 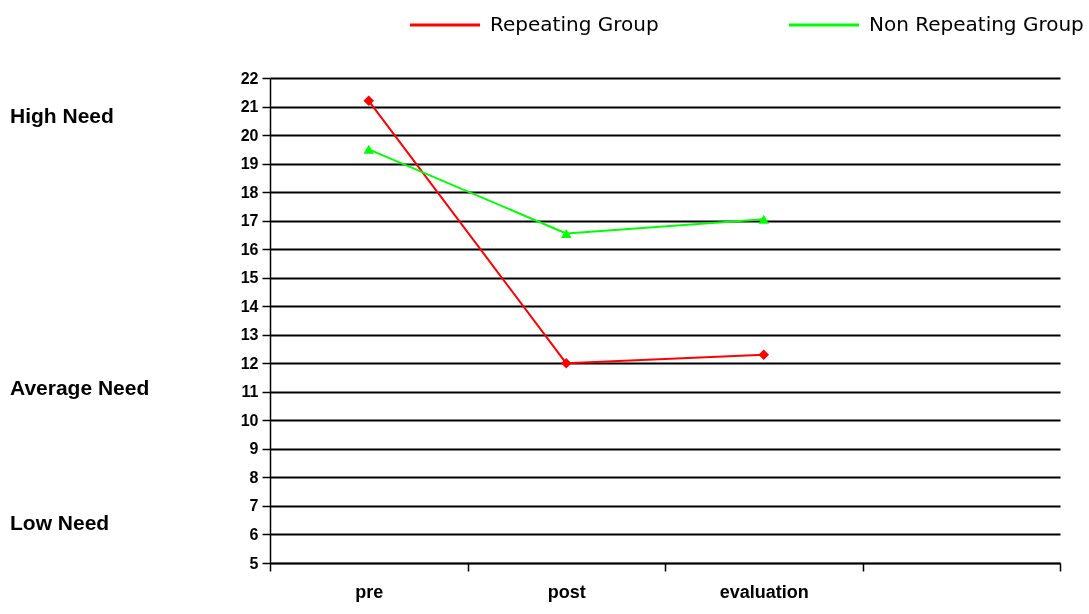 What do you see at coordinates (249, 306) in the screenshot?
I see `y-tick-label: 14` at bounding box center [249, 306].